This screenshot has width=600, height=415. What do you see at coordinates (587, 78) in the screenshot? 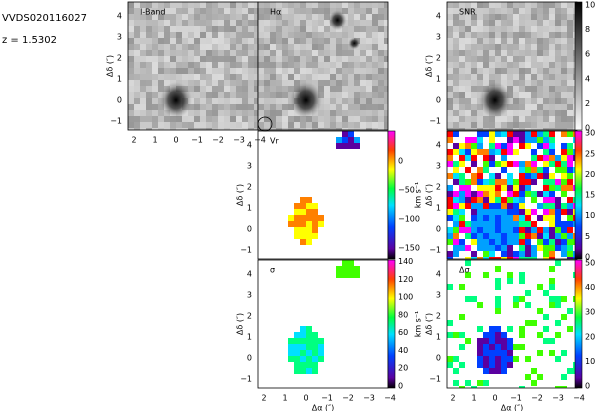
I see `colorbar-tick-label: 4` at bounding box center [587, 78].